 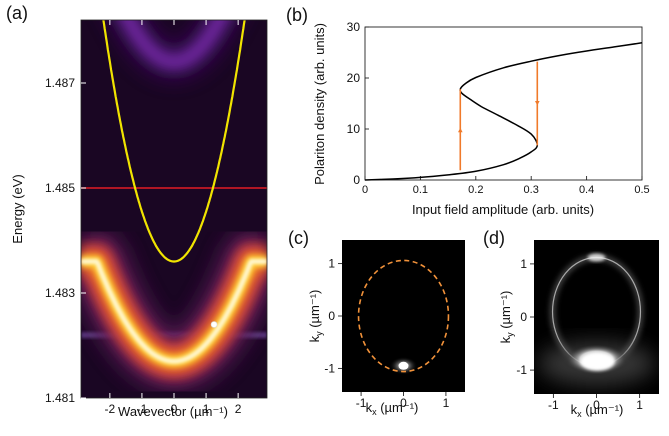 What do you see at coordinates (298, 238) in the screenshot?
I see `panel-label-c: (c)` at bounding box center [298, 238].